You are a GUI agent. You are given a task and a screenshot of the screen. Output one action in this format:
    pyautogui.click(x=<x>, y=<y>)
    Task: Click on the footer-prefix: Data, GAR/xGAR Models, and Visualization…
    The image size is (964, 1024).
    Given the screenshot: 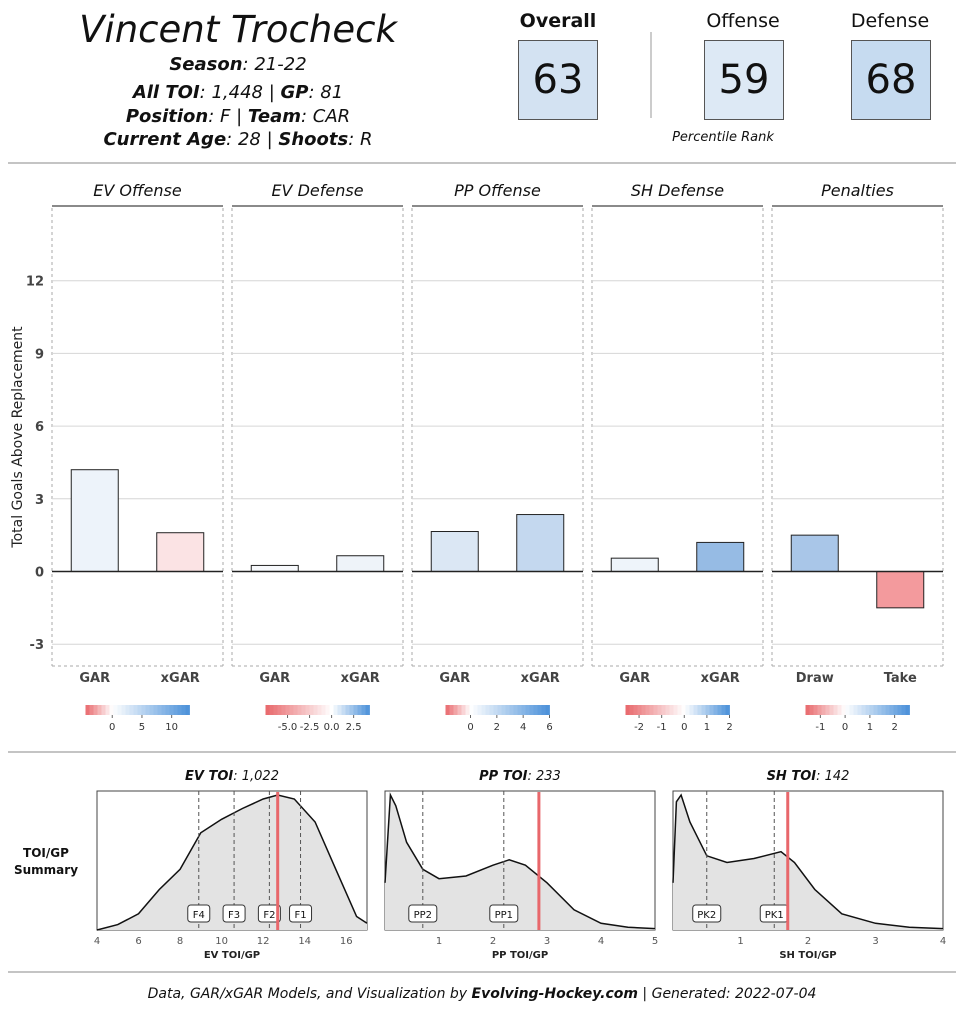 What is the action you would take?
    pyautogui.click(x=307, y=994)
    